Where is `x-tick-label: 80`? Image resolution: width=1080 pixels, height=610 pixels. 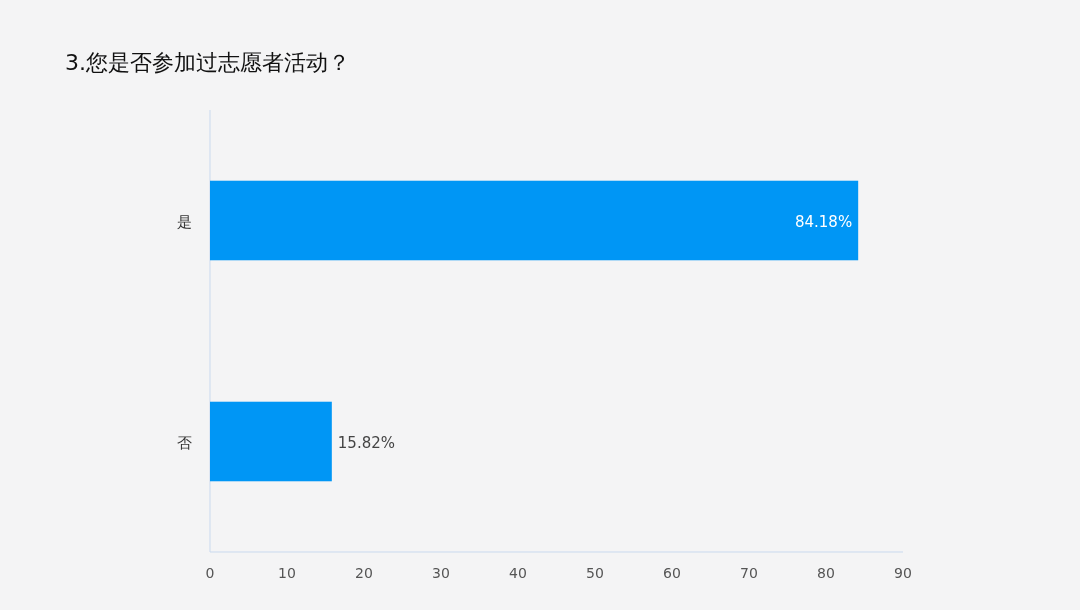 x-tick-label: 80 is located at coordinates (826, 573).